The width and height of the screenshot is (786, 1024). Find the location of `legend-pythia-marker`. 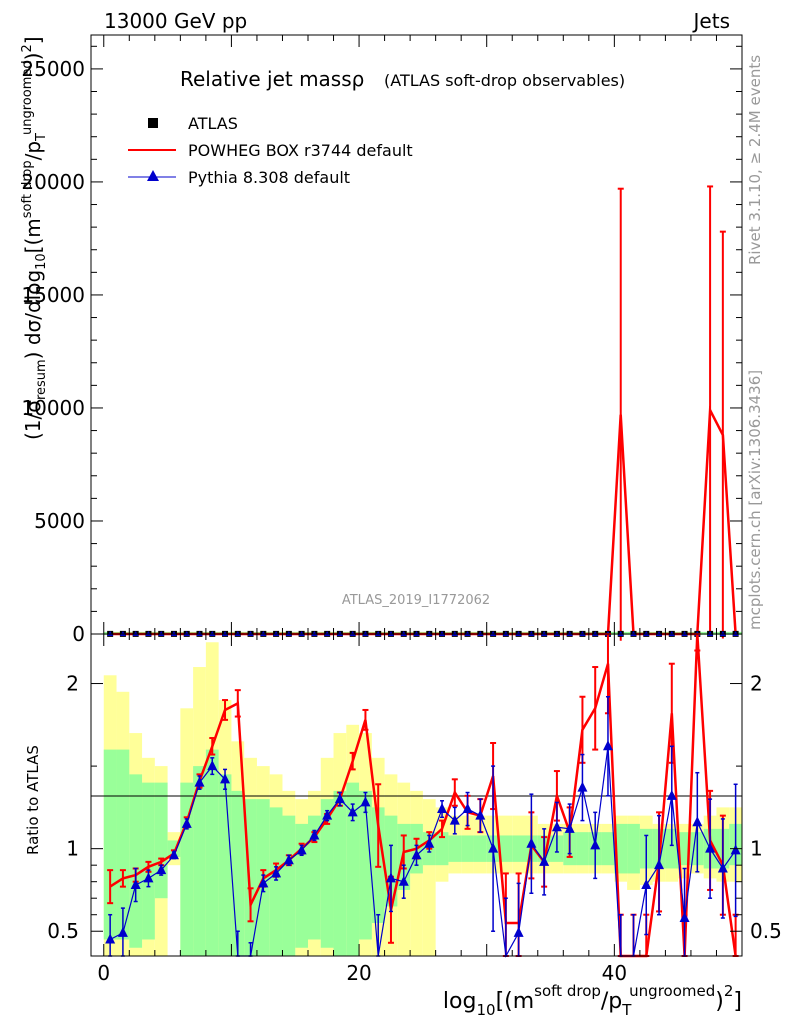

legend-pythia-marker is located at coordinates (153, 175).